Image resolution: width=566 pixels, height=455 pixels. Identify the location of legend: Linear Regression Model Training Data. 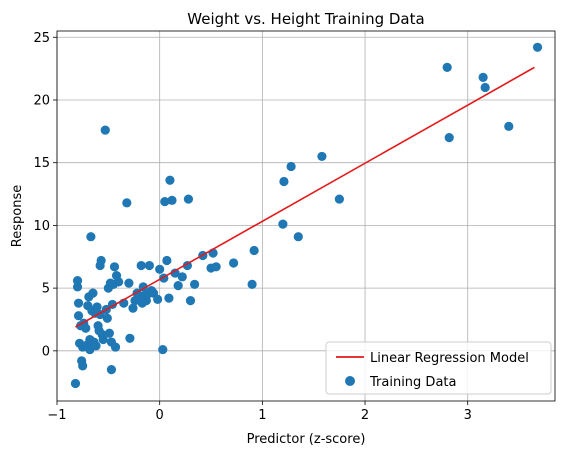
(438, 368).